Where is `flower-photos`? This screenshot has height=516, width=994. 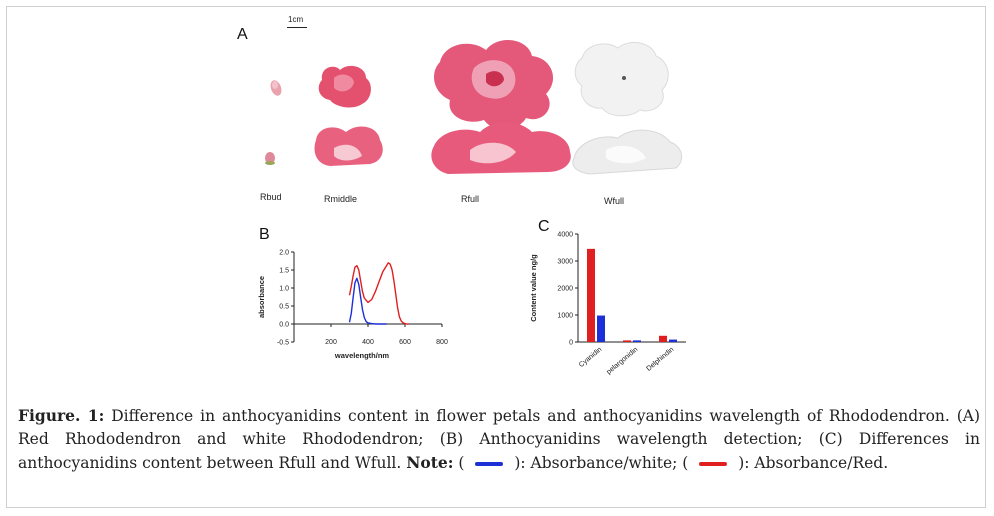
flower-photos is located at coordinates (474, 107).